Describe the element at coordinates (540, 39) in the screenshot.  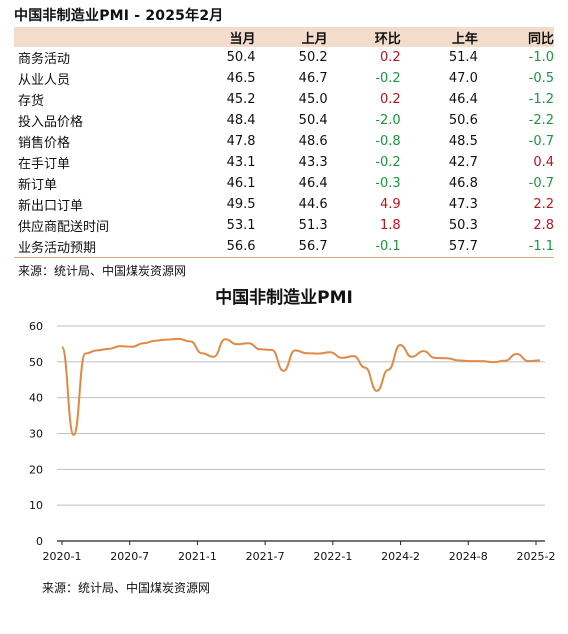
I see `header-yoy: 同比` at that location.